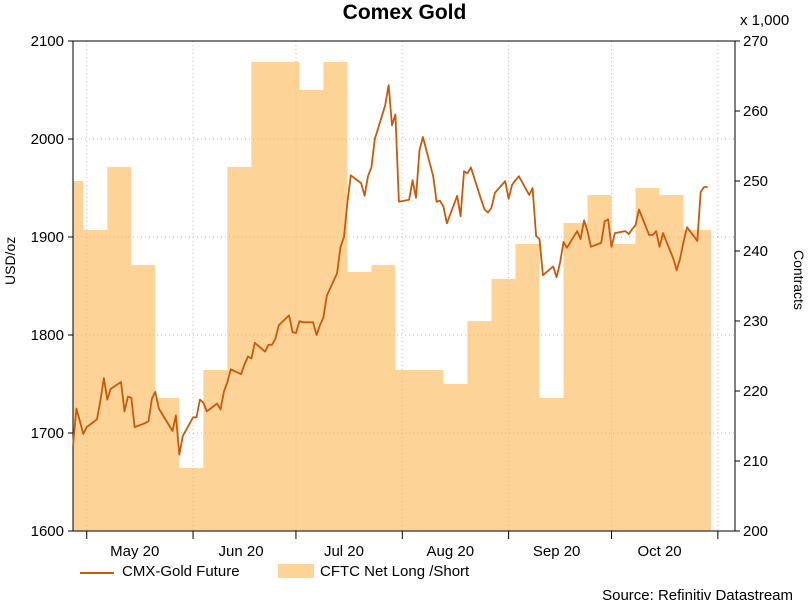  Describe the element at coordinates (47, 433) in the screenshot. I see `left-tick-label: 1700` at that location.